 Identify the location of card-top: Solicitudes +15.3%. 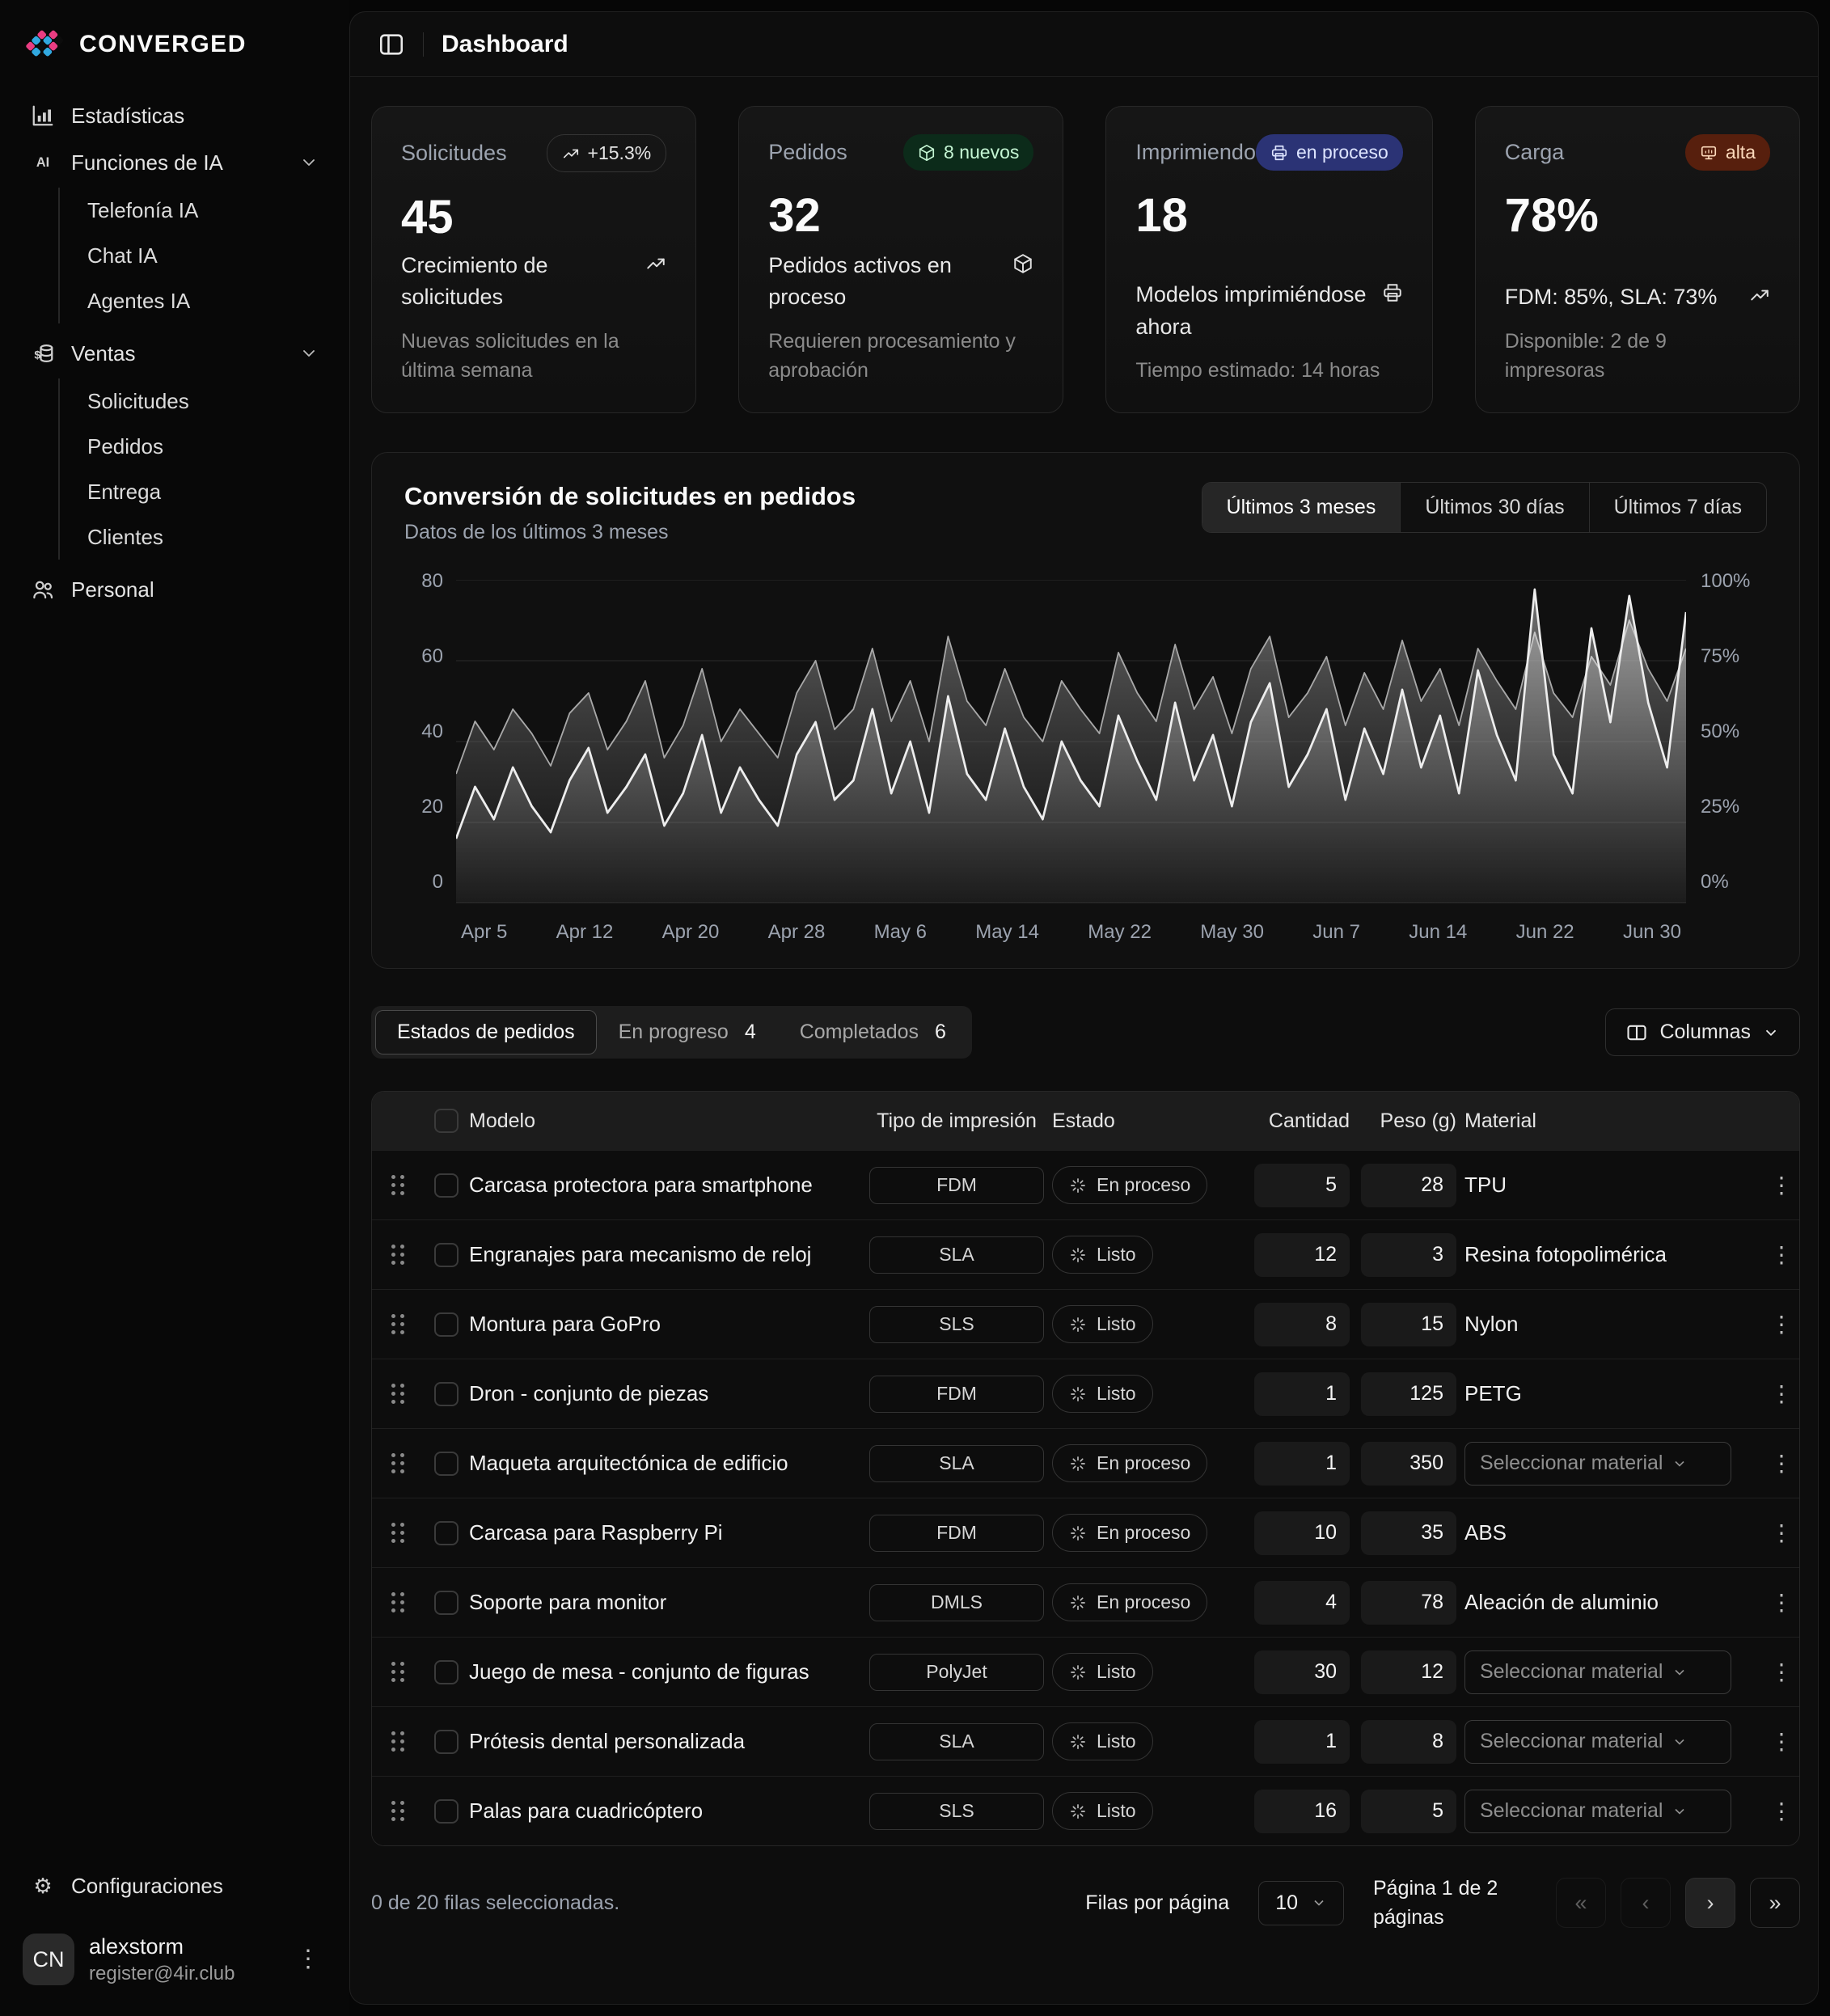
(534, 153).